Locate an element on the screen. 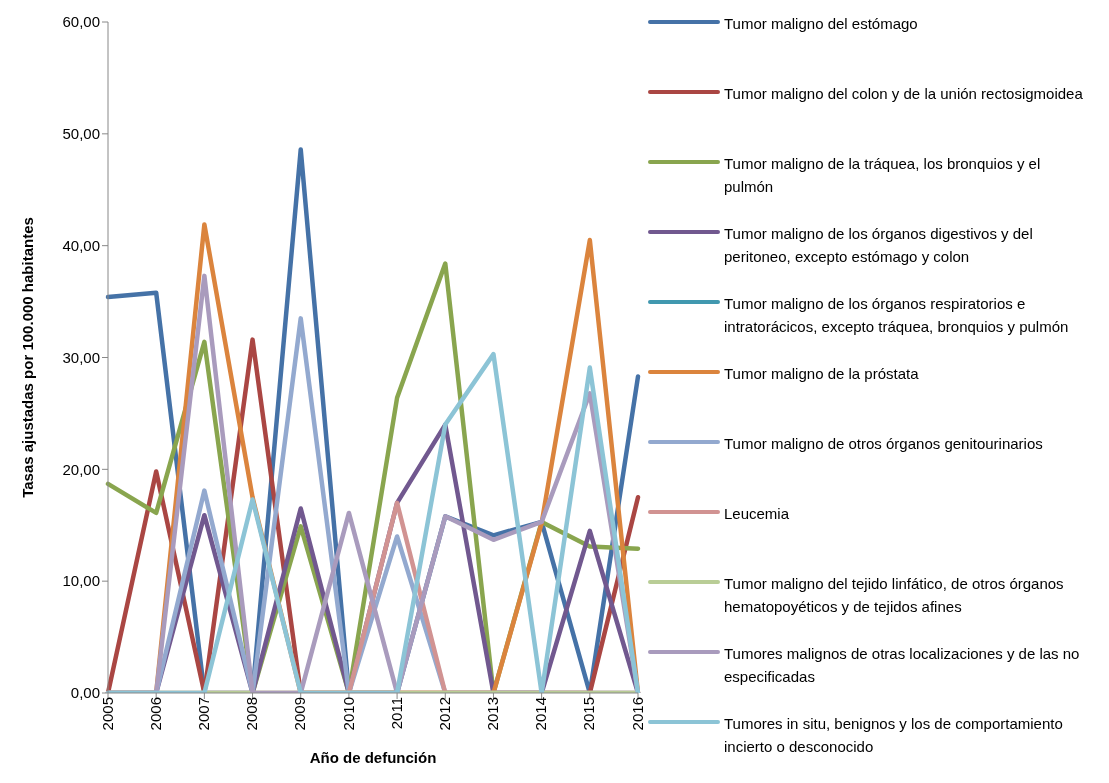 The height and width of the screenshot is (783, 1109). legend-label: Tumor maligno de la próstata is located at coordinates (821, 374).